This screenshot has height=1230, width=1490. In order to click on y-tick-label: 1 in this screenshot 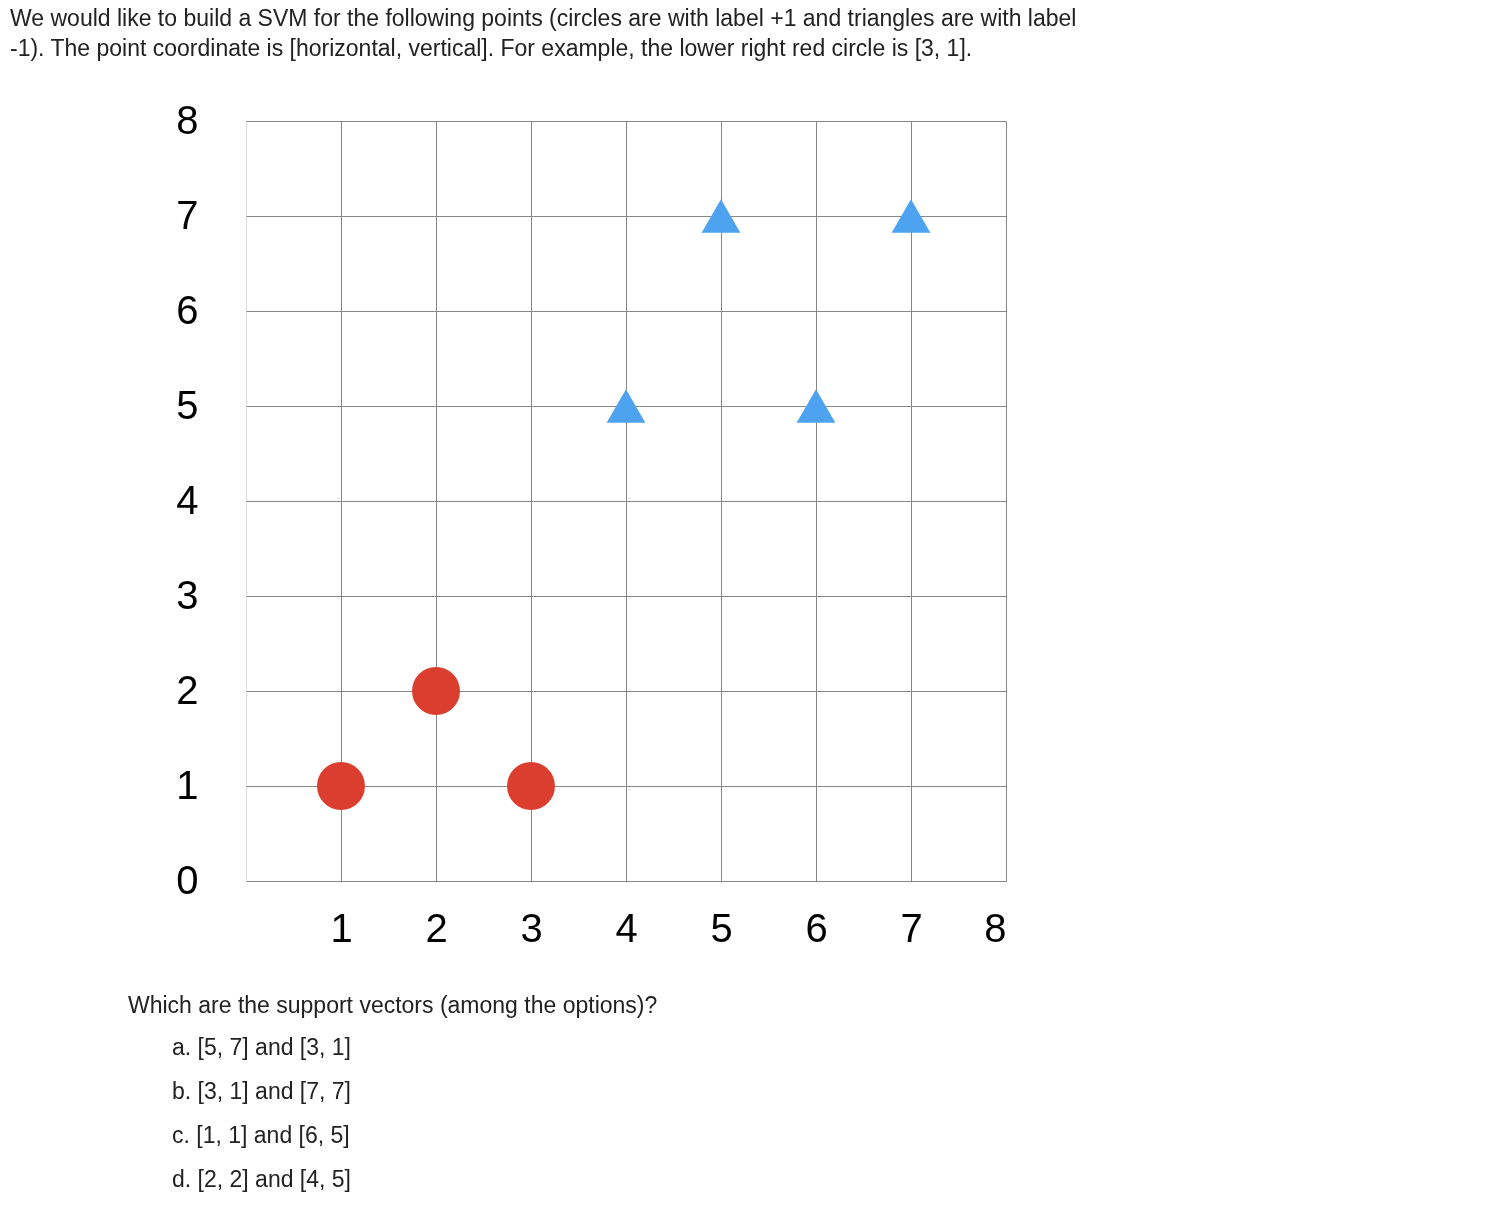, I will do `click(187, 784)`.